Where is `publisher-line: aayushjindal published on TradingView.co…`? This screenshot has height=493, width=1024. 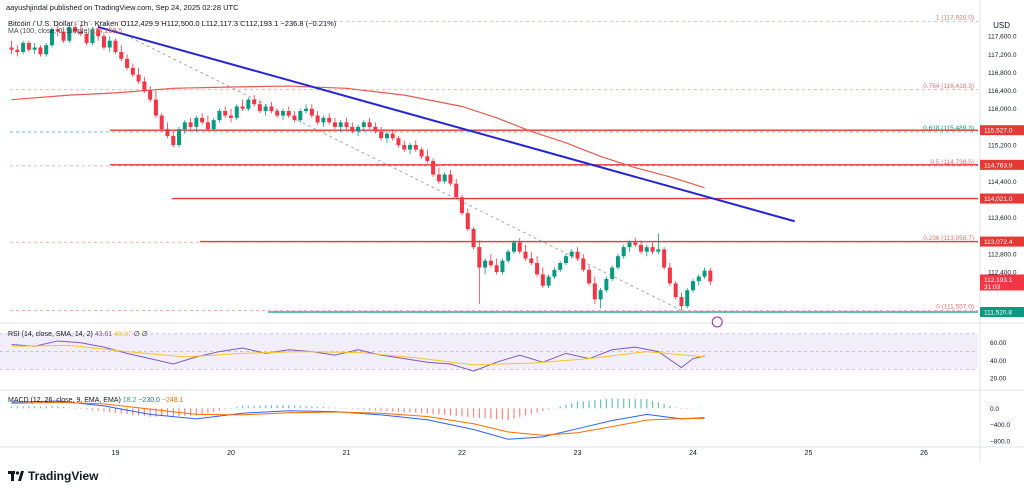
publisher-line: aayushjindal published on TradingView.co… is located at coordinates (122, 7).